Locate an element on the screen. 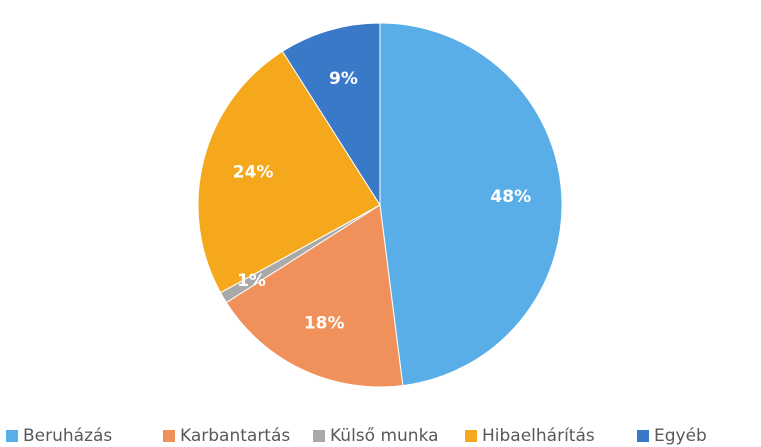  slice-label: 24% is located at coordinates (253, 172).